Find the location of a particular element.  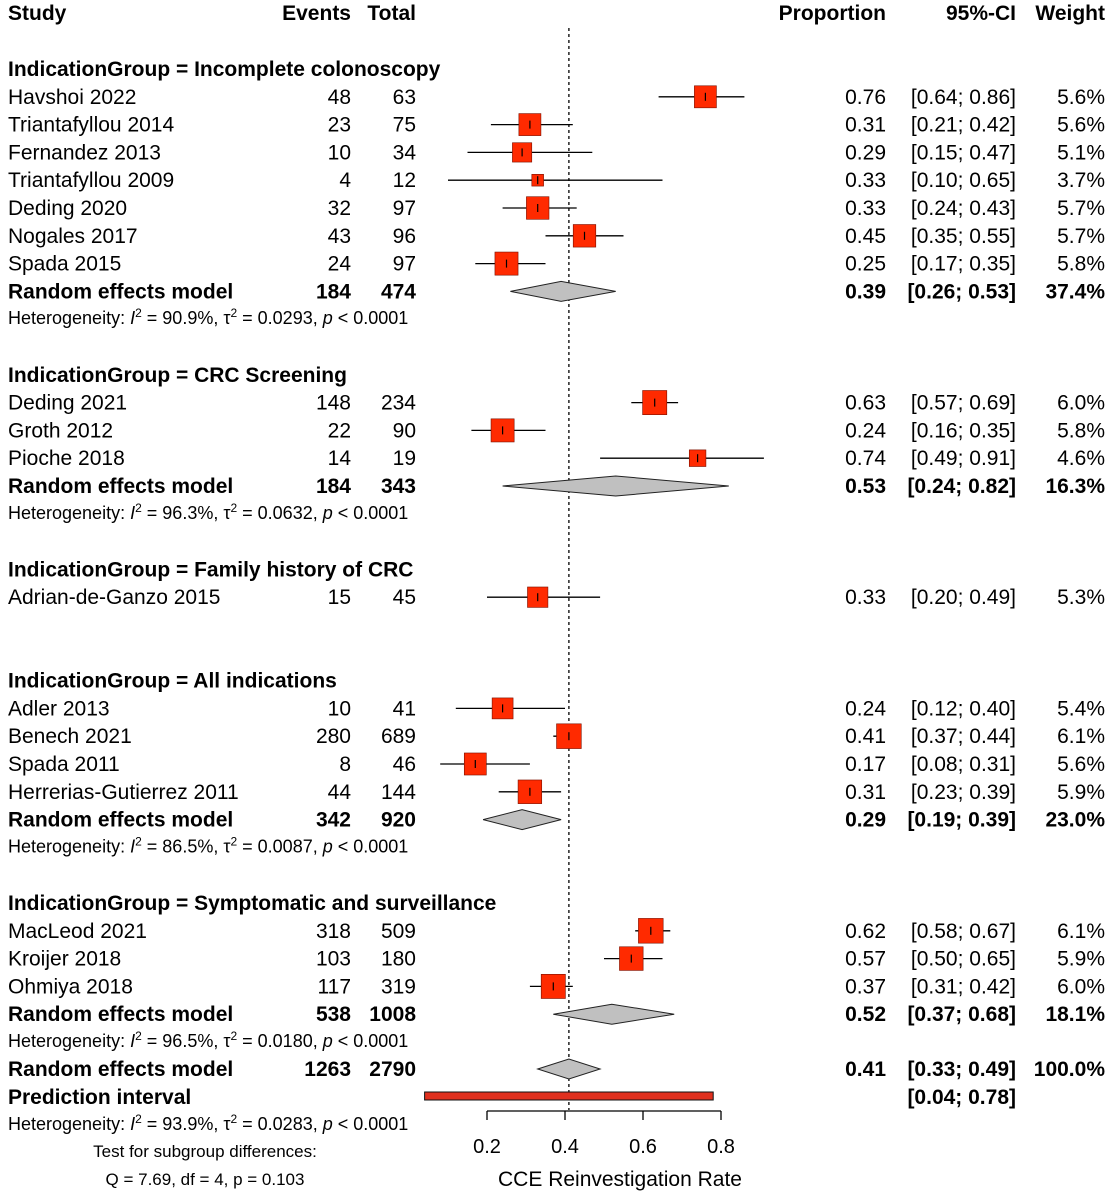

study-row-total: 12 is located at coordinates (404, 180).